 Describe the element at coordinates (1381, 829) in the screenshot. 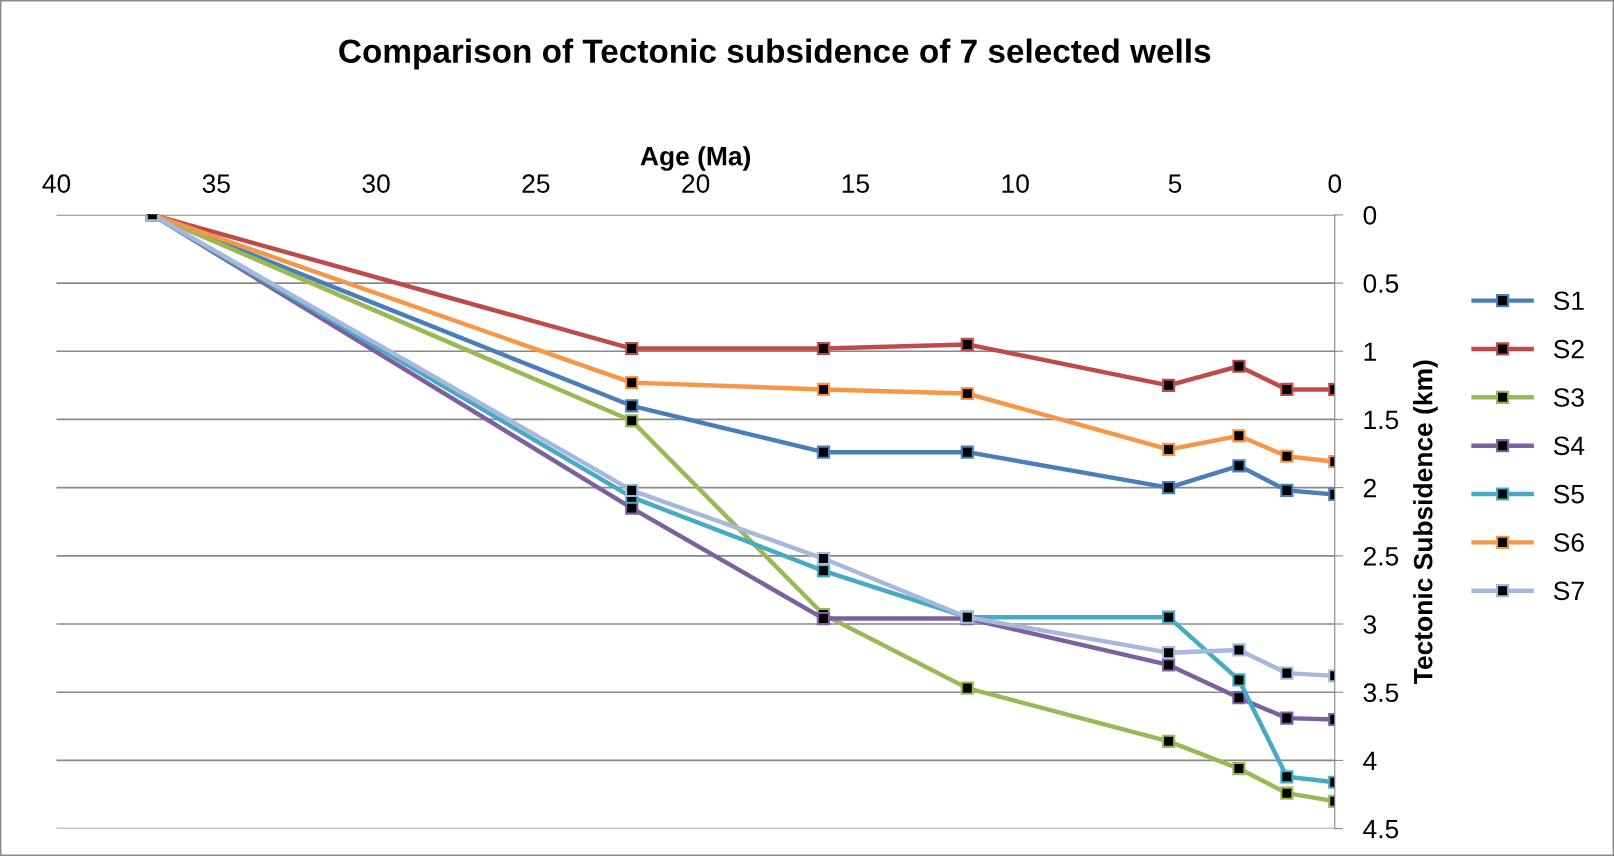

I see `y-tick-label: 4.5` at that location.